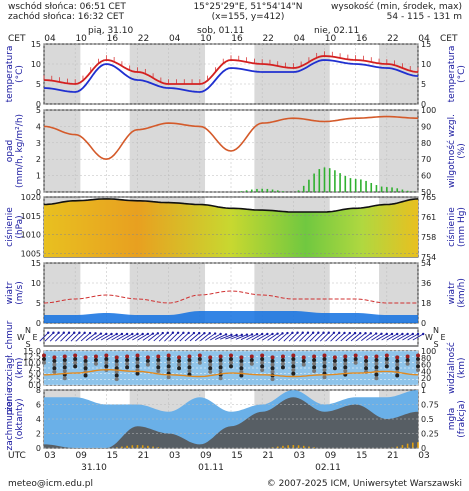 This screenshot has width=469, height=491. I want to click on hour-label-top: 22, so click(143, 39).